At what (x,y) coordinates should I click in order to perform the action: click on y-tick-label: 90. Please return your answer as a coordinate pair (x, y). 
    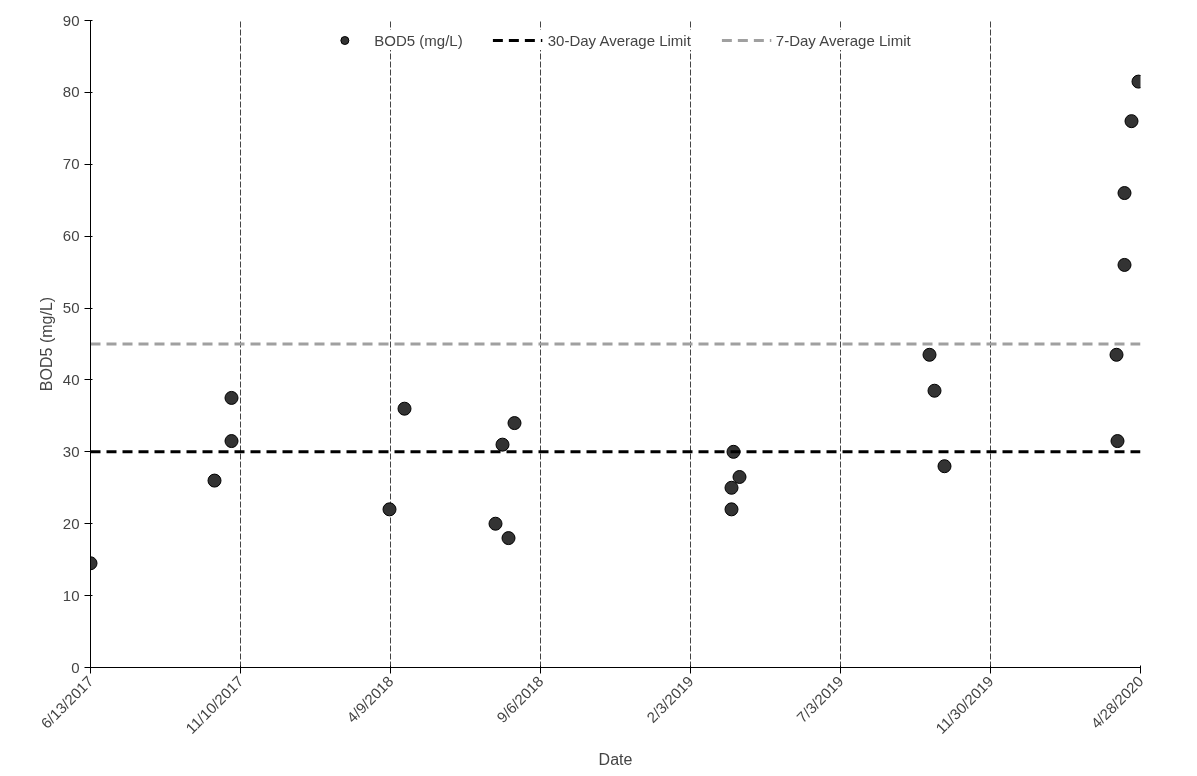
    Looking at the image, I should click on (71, 20).